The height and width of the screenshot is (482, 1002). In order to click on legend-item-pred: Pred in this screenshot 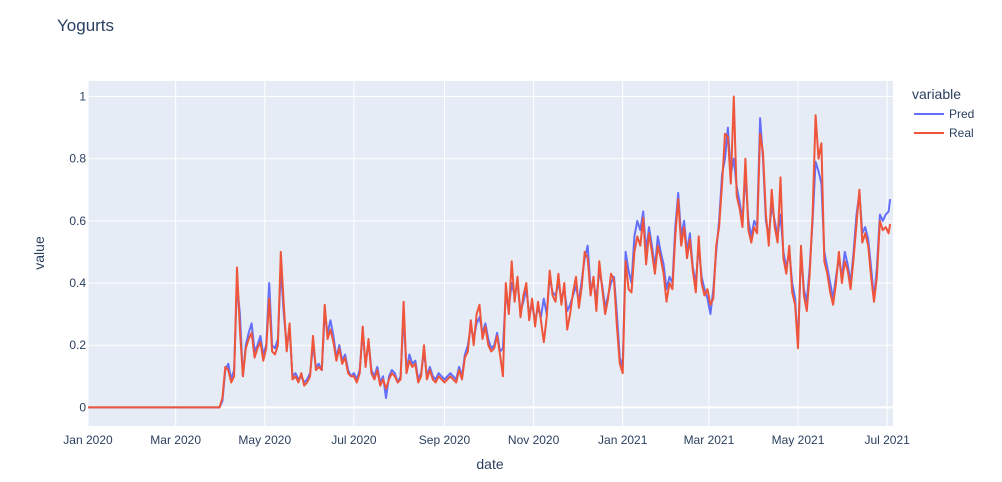, I will do `click(944, 114)`.